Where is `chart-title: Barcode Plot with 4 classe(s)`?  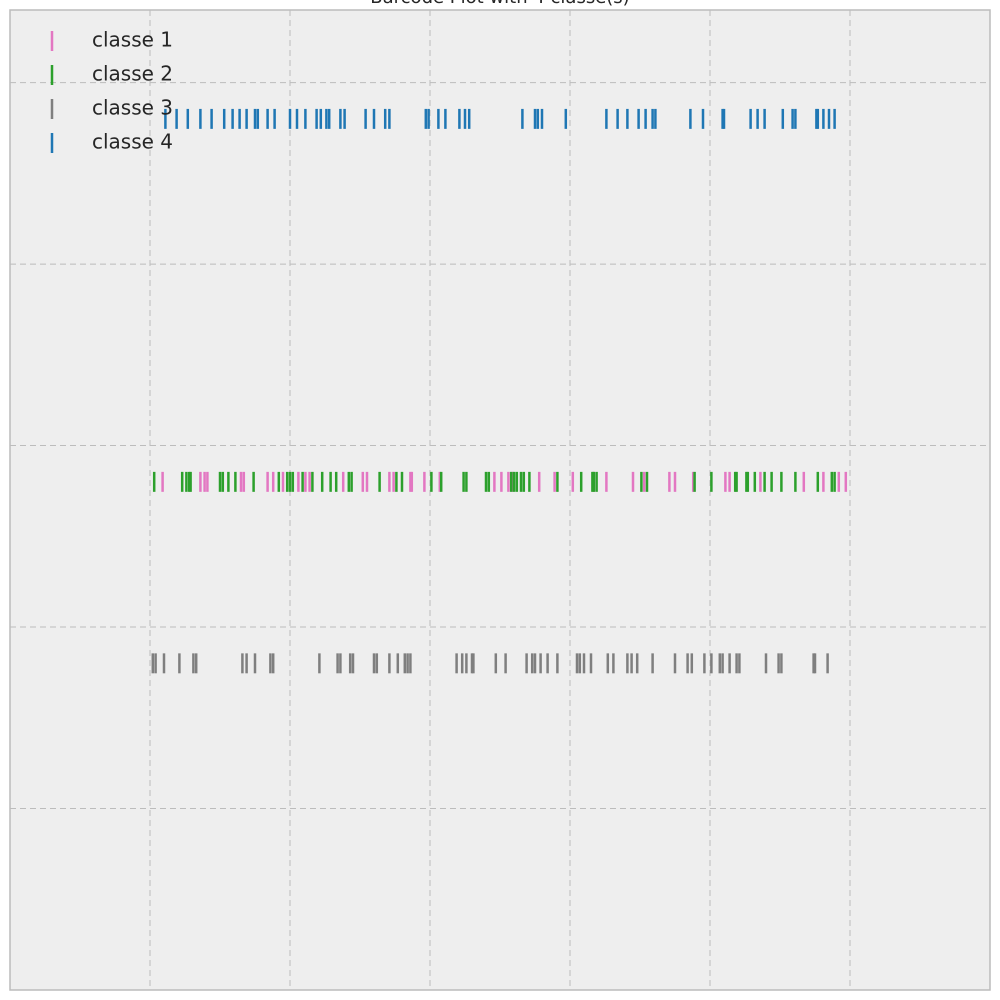
chart-title: Barcode Plot with 4 classe(s) is located at coordinates (499, 4).